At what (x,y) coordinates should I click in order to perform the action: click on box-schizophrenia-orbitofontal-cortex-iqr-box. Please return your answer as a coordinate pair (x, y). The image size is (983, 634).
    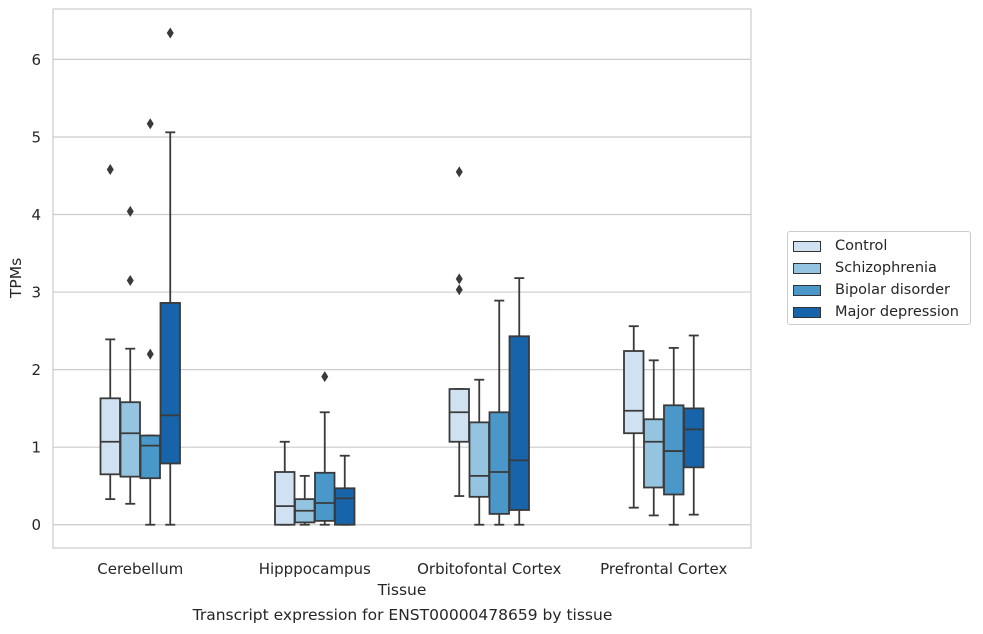
    Looking at the image, I should click on (479, 459).